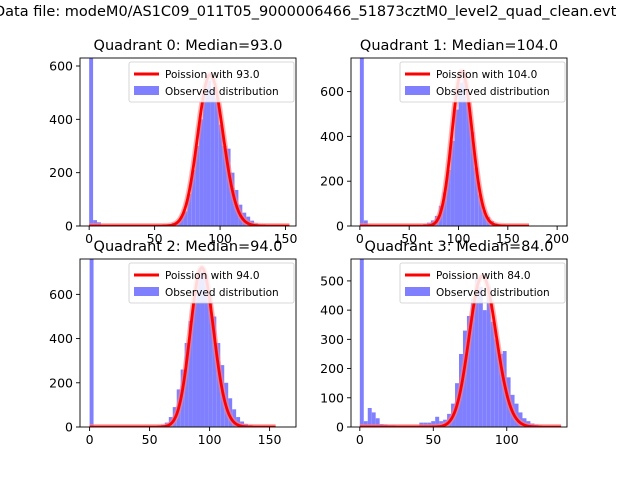 This screenshot has width=640, height=480. Describe the element at coordinates (557, 238) in the screenshot. I see `x-tick-label: 200` at that location.